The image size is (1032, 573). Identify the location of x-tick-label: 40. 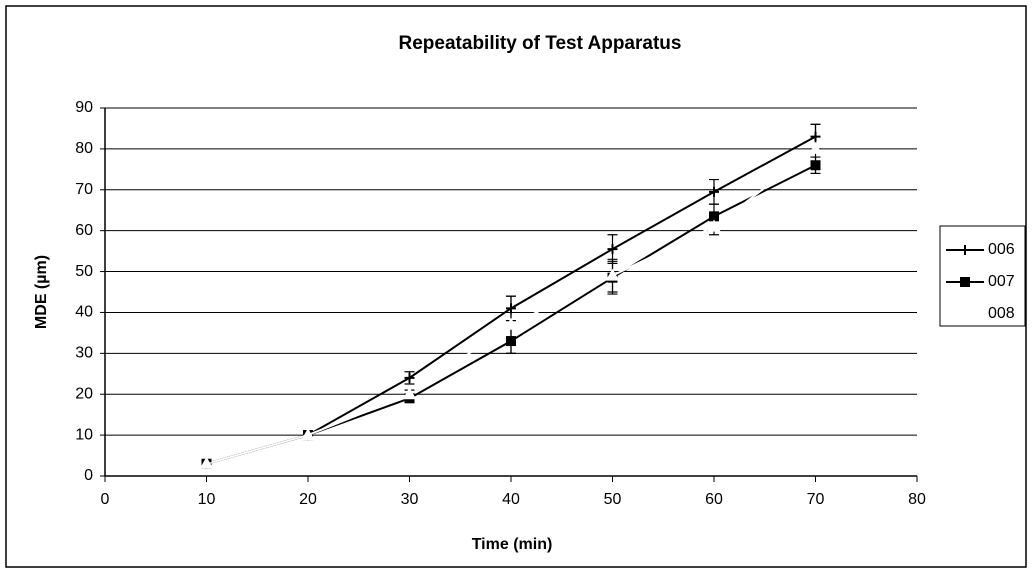
(511, 499).